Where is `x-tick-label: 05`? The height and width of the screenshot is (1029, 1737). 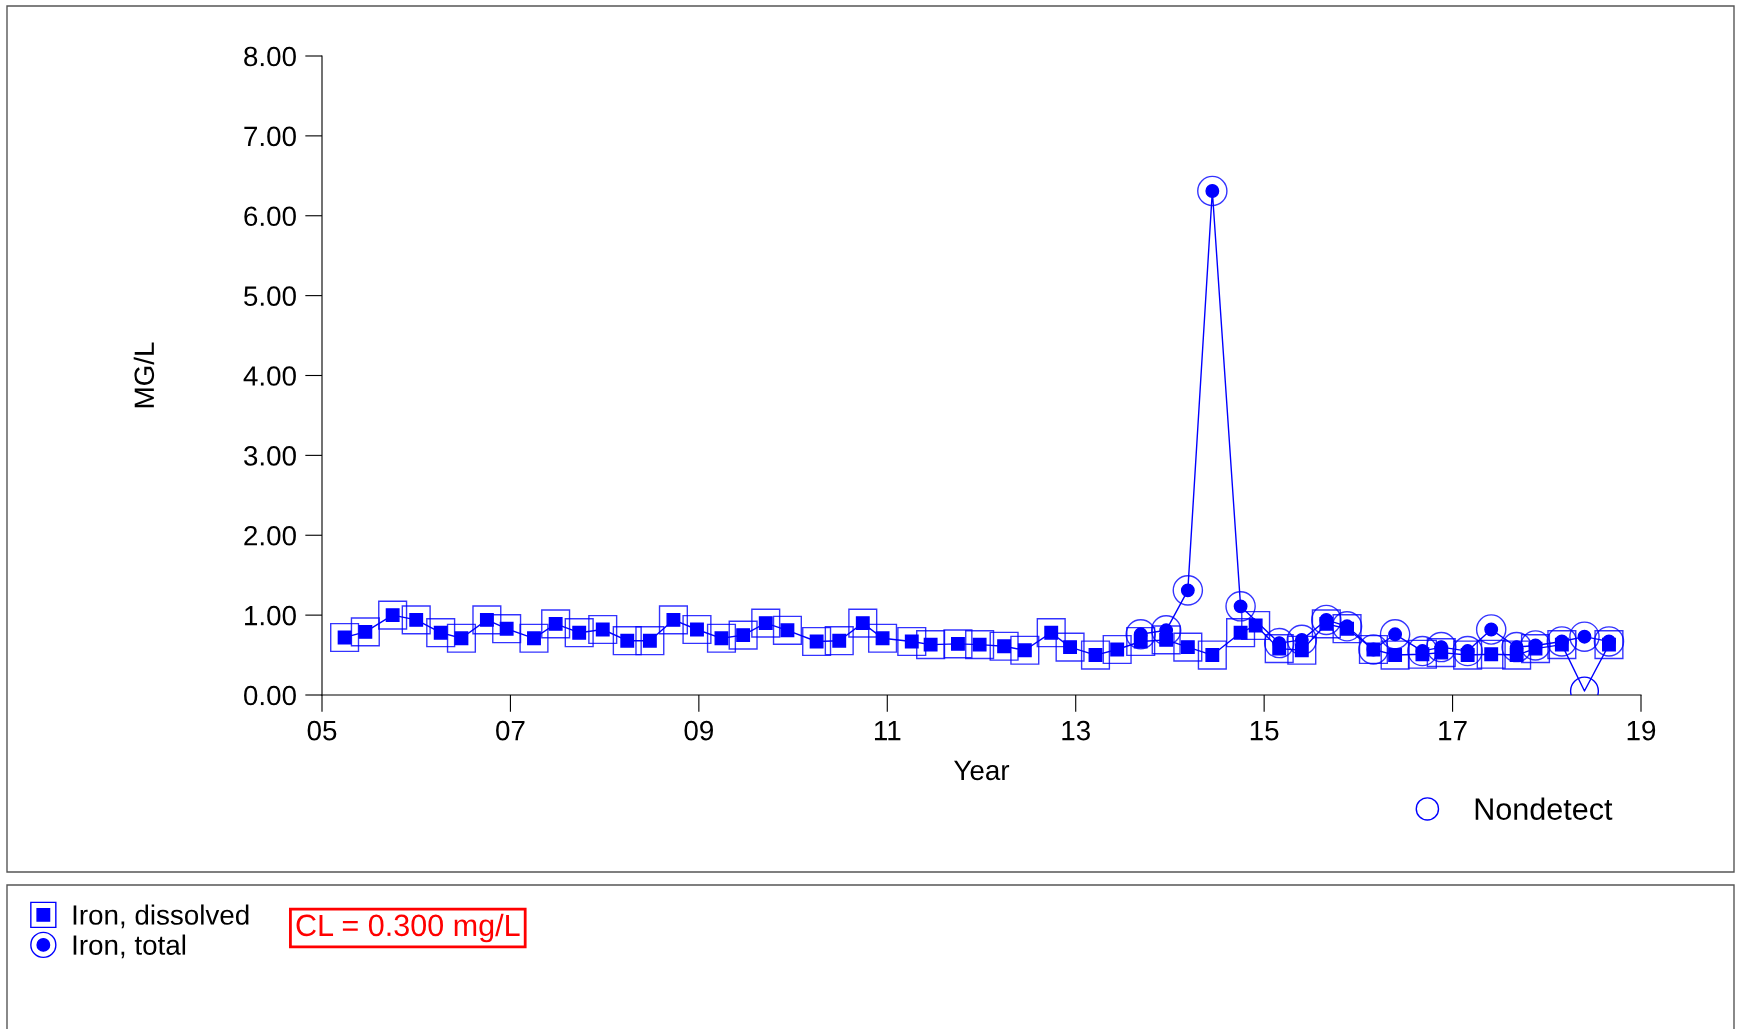 x-tick-label: 05 is located at coordinates (322, 730).